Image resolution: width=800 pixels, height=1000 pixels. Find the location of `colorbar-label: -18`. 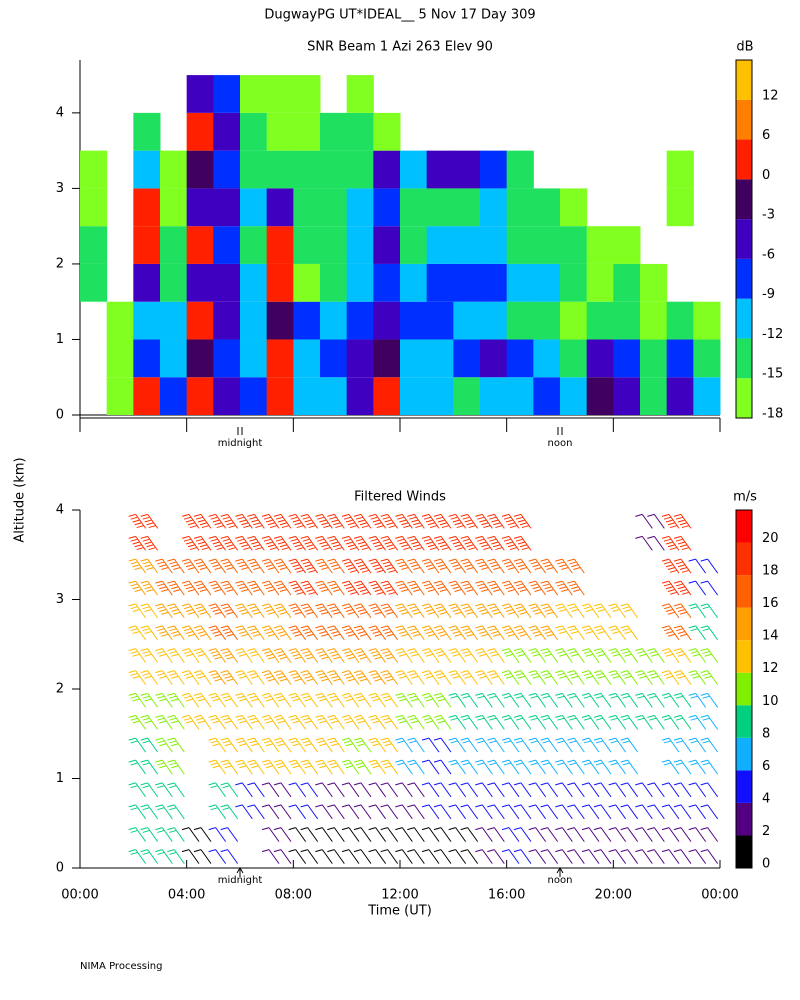

colorbar-label: -18 is located at coordinates (772, 414).